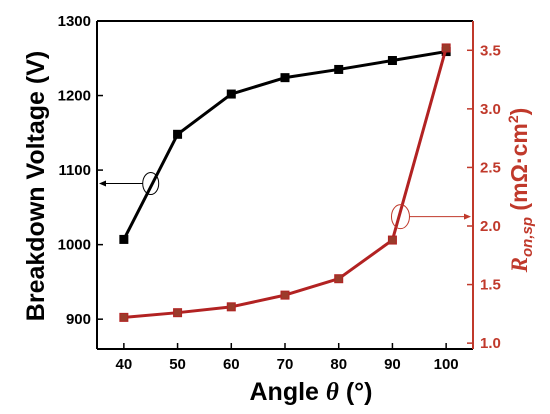 This screenshot has width=550, height=414. What do you see at coordinates (288, 392) in the screenshot?
I see `x-axis-title-main: Angle` at bounding box center [288, 392].